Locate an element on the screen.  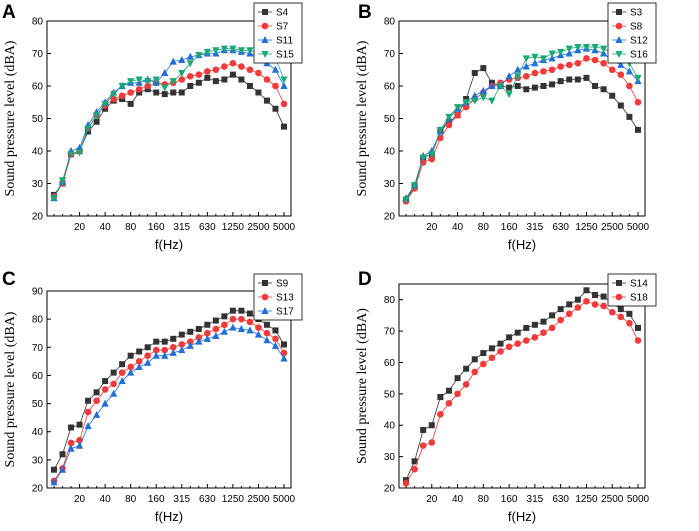
series-s8 is located at coordinates (522, 130).